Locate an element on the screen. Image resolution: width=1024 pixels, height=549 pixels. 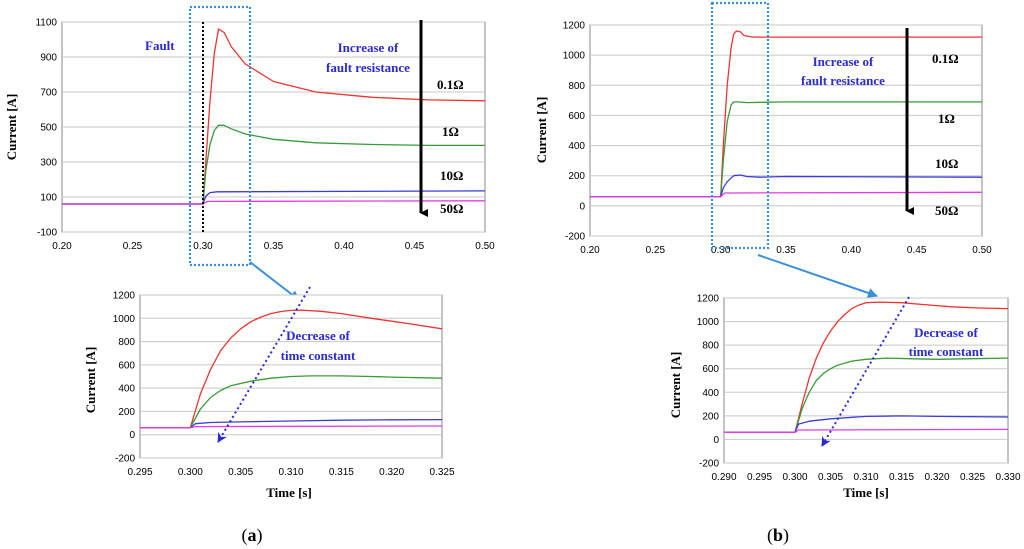
increase-label-line2: fault resistance is located at coordinates (368, 67).